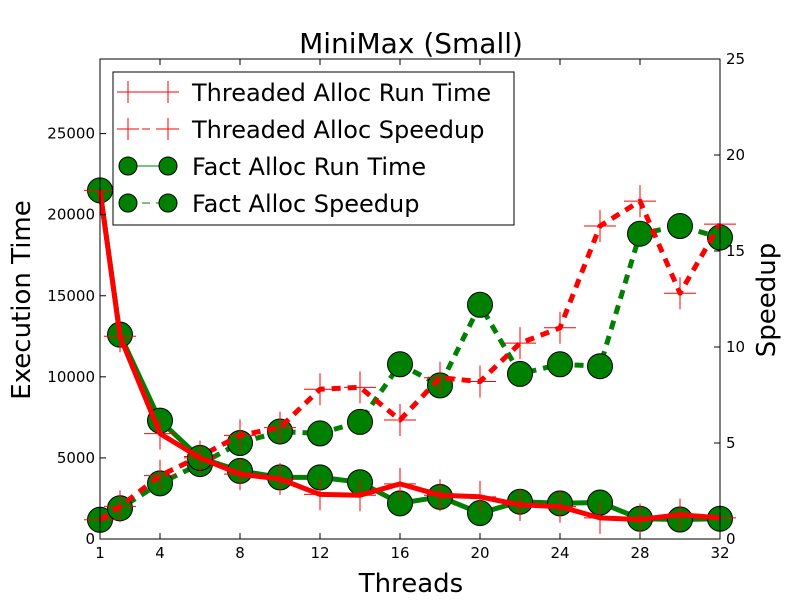 This screenshot has height=600, width=800. I want to click on y-right-tick-label: 25, so click(735, 59).